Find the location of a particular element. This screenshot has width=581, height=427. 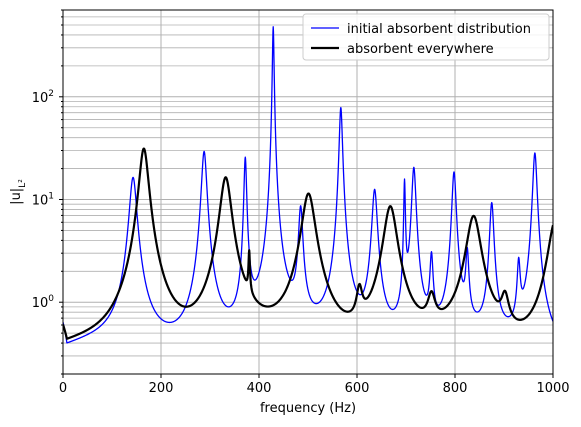

legend-box is located at coordinates (426, 37).